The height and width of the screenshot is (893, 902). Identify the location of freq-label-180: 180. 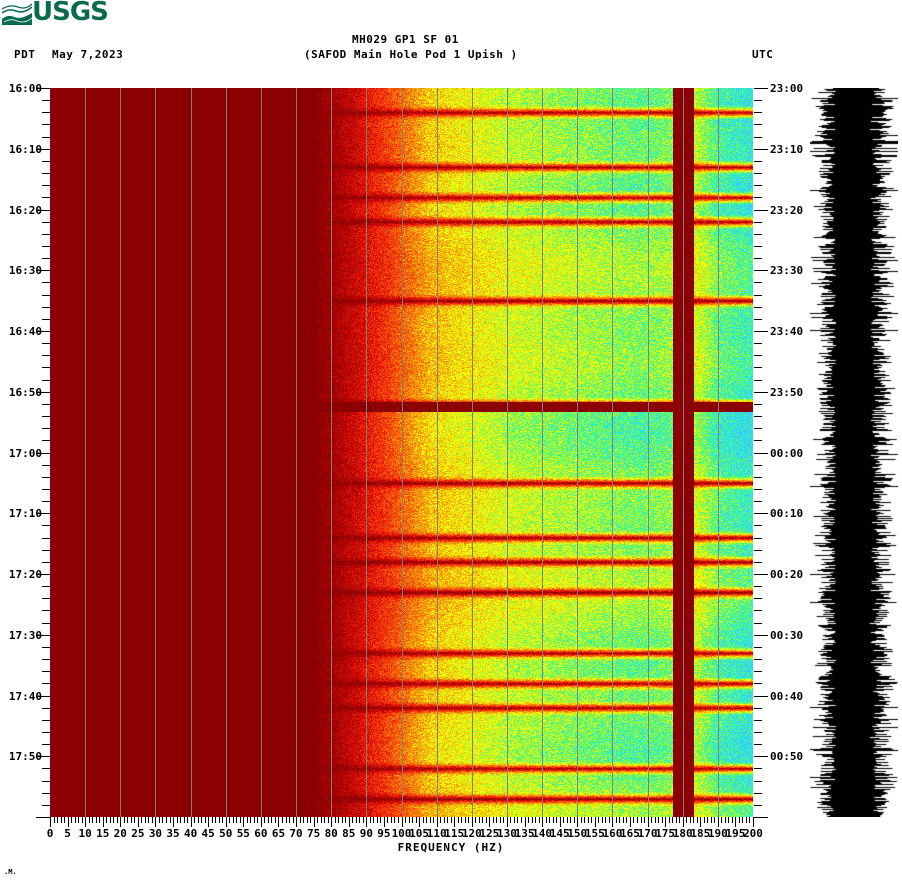
(682, 833).